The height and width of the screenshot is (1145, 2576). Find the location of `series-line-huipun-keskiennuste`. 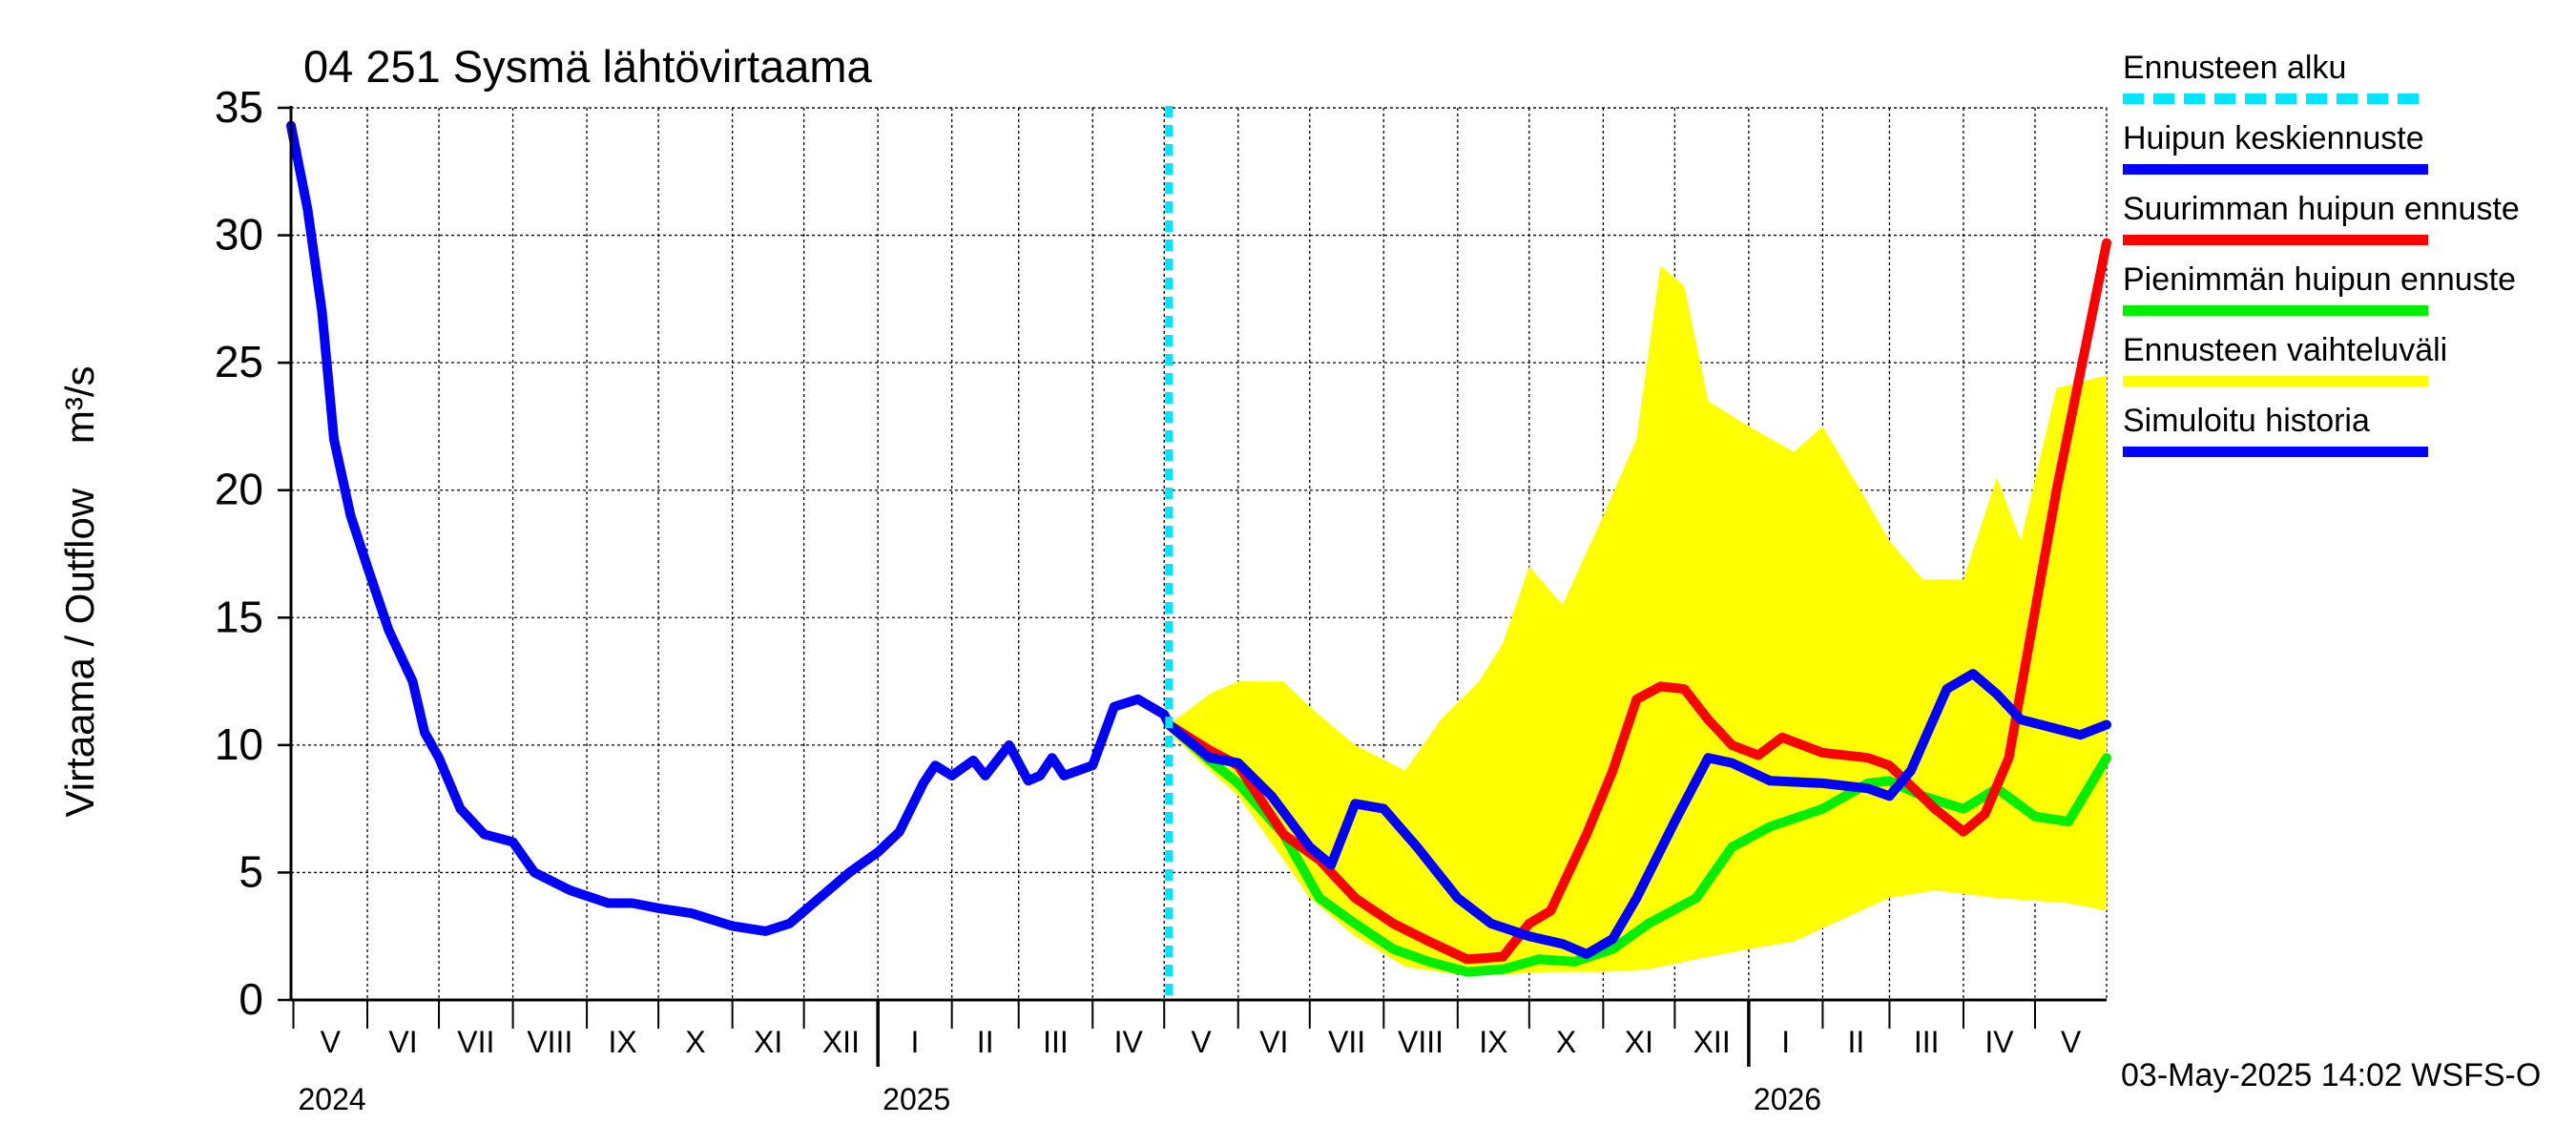

series-line-huipun-keskiennuste is located at coordinates (1637, 814).